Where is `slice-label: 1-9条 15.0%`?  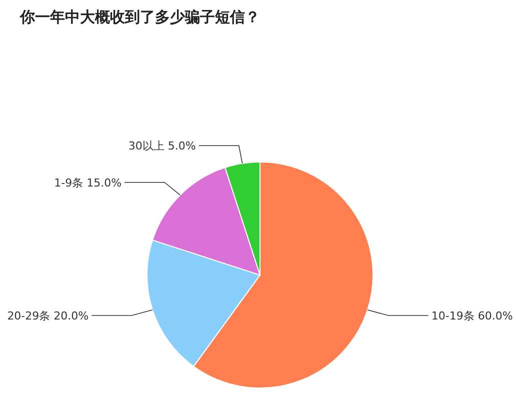
slice-label: 1-9条 15.0% is located at coordinates (88, 183).